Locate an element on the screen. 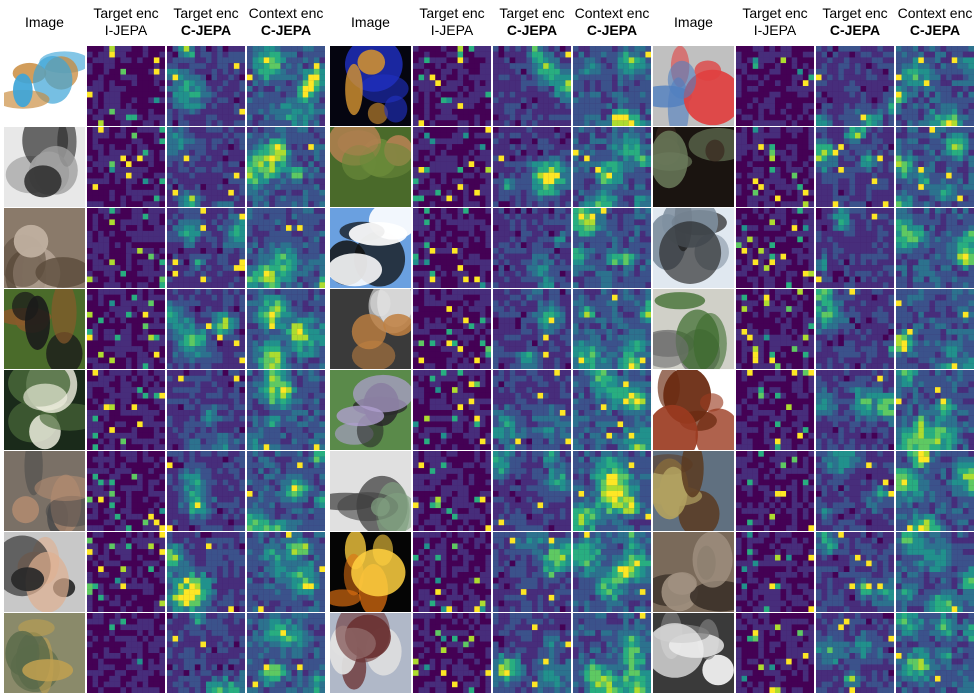  column-header-image: Image is located at coordinates (370, 22).